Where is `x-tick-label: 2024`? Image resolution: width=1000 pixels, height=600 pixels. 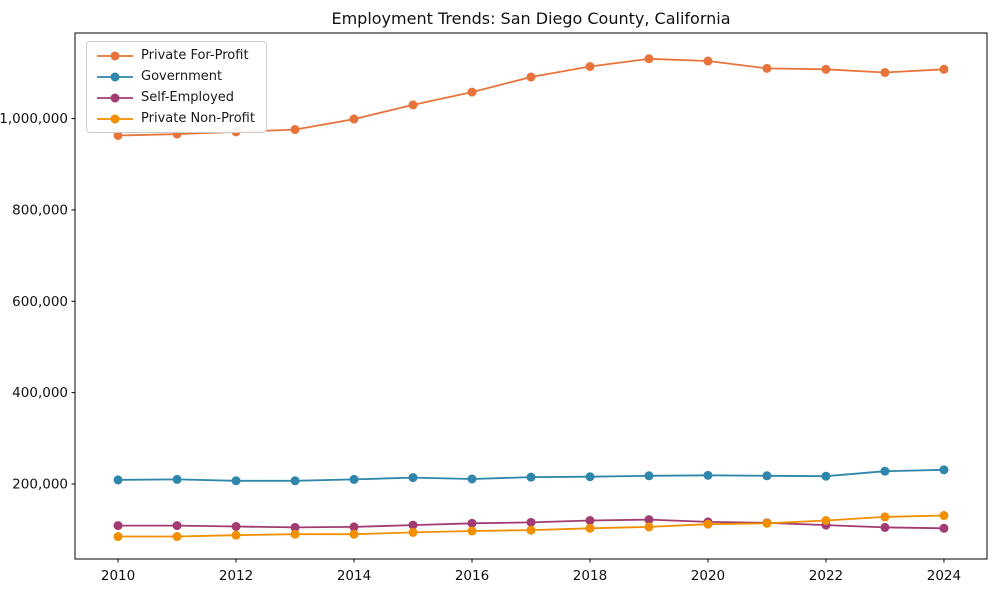 x-tick-label: 2024 is located at coordinates (944, 576).